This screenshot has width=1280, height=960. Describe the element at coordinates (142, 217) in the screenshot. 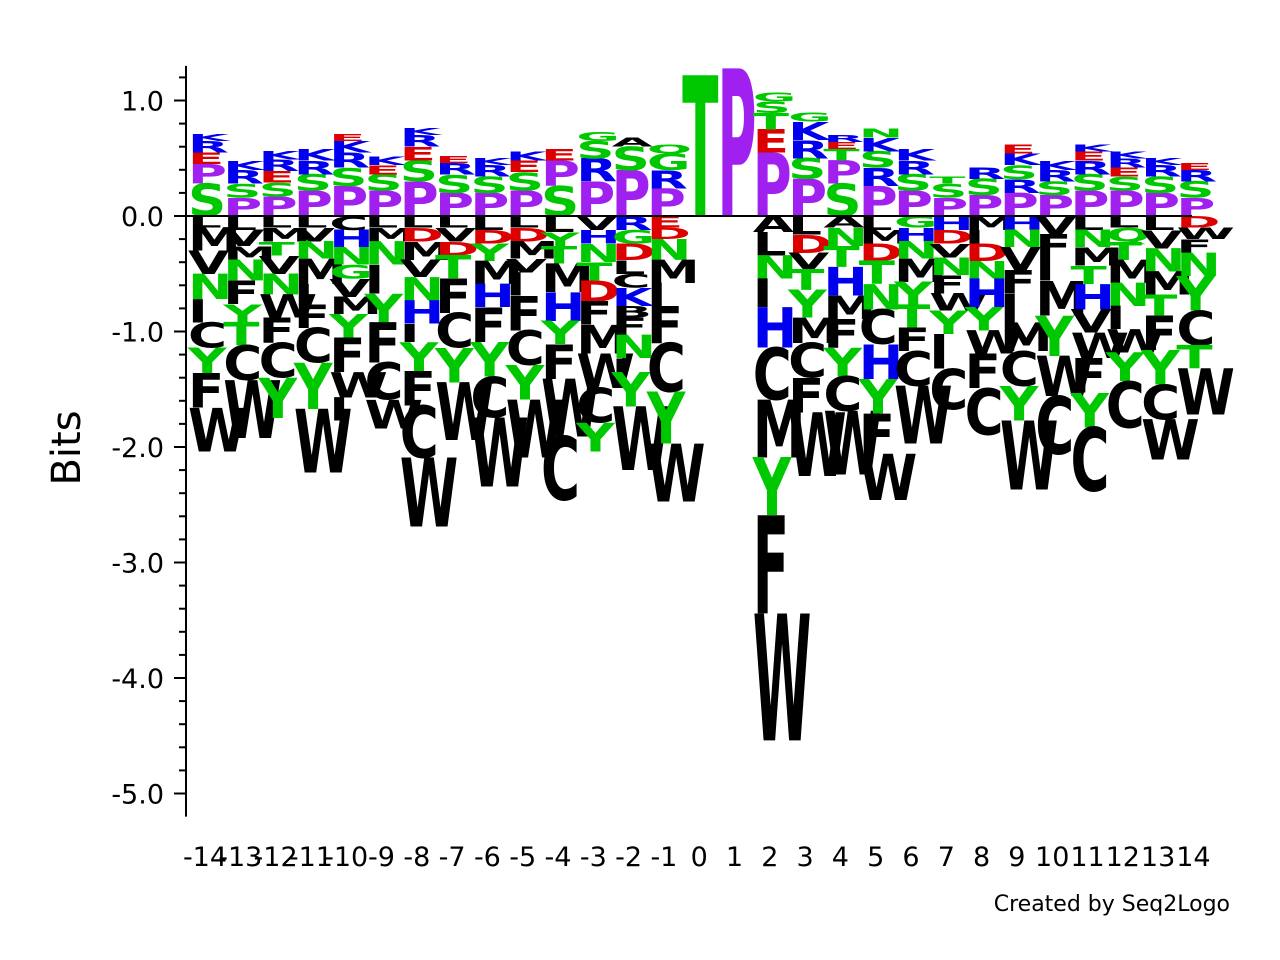

I see `y-tick-label: 0.0` at that location.